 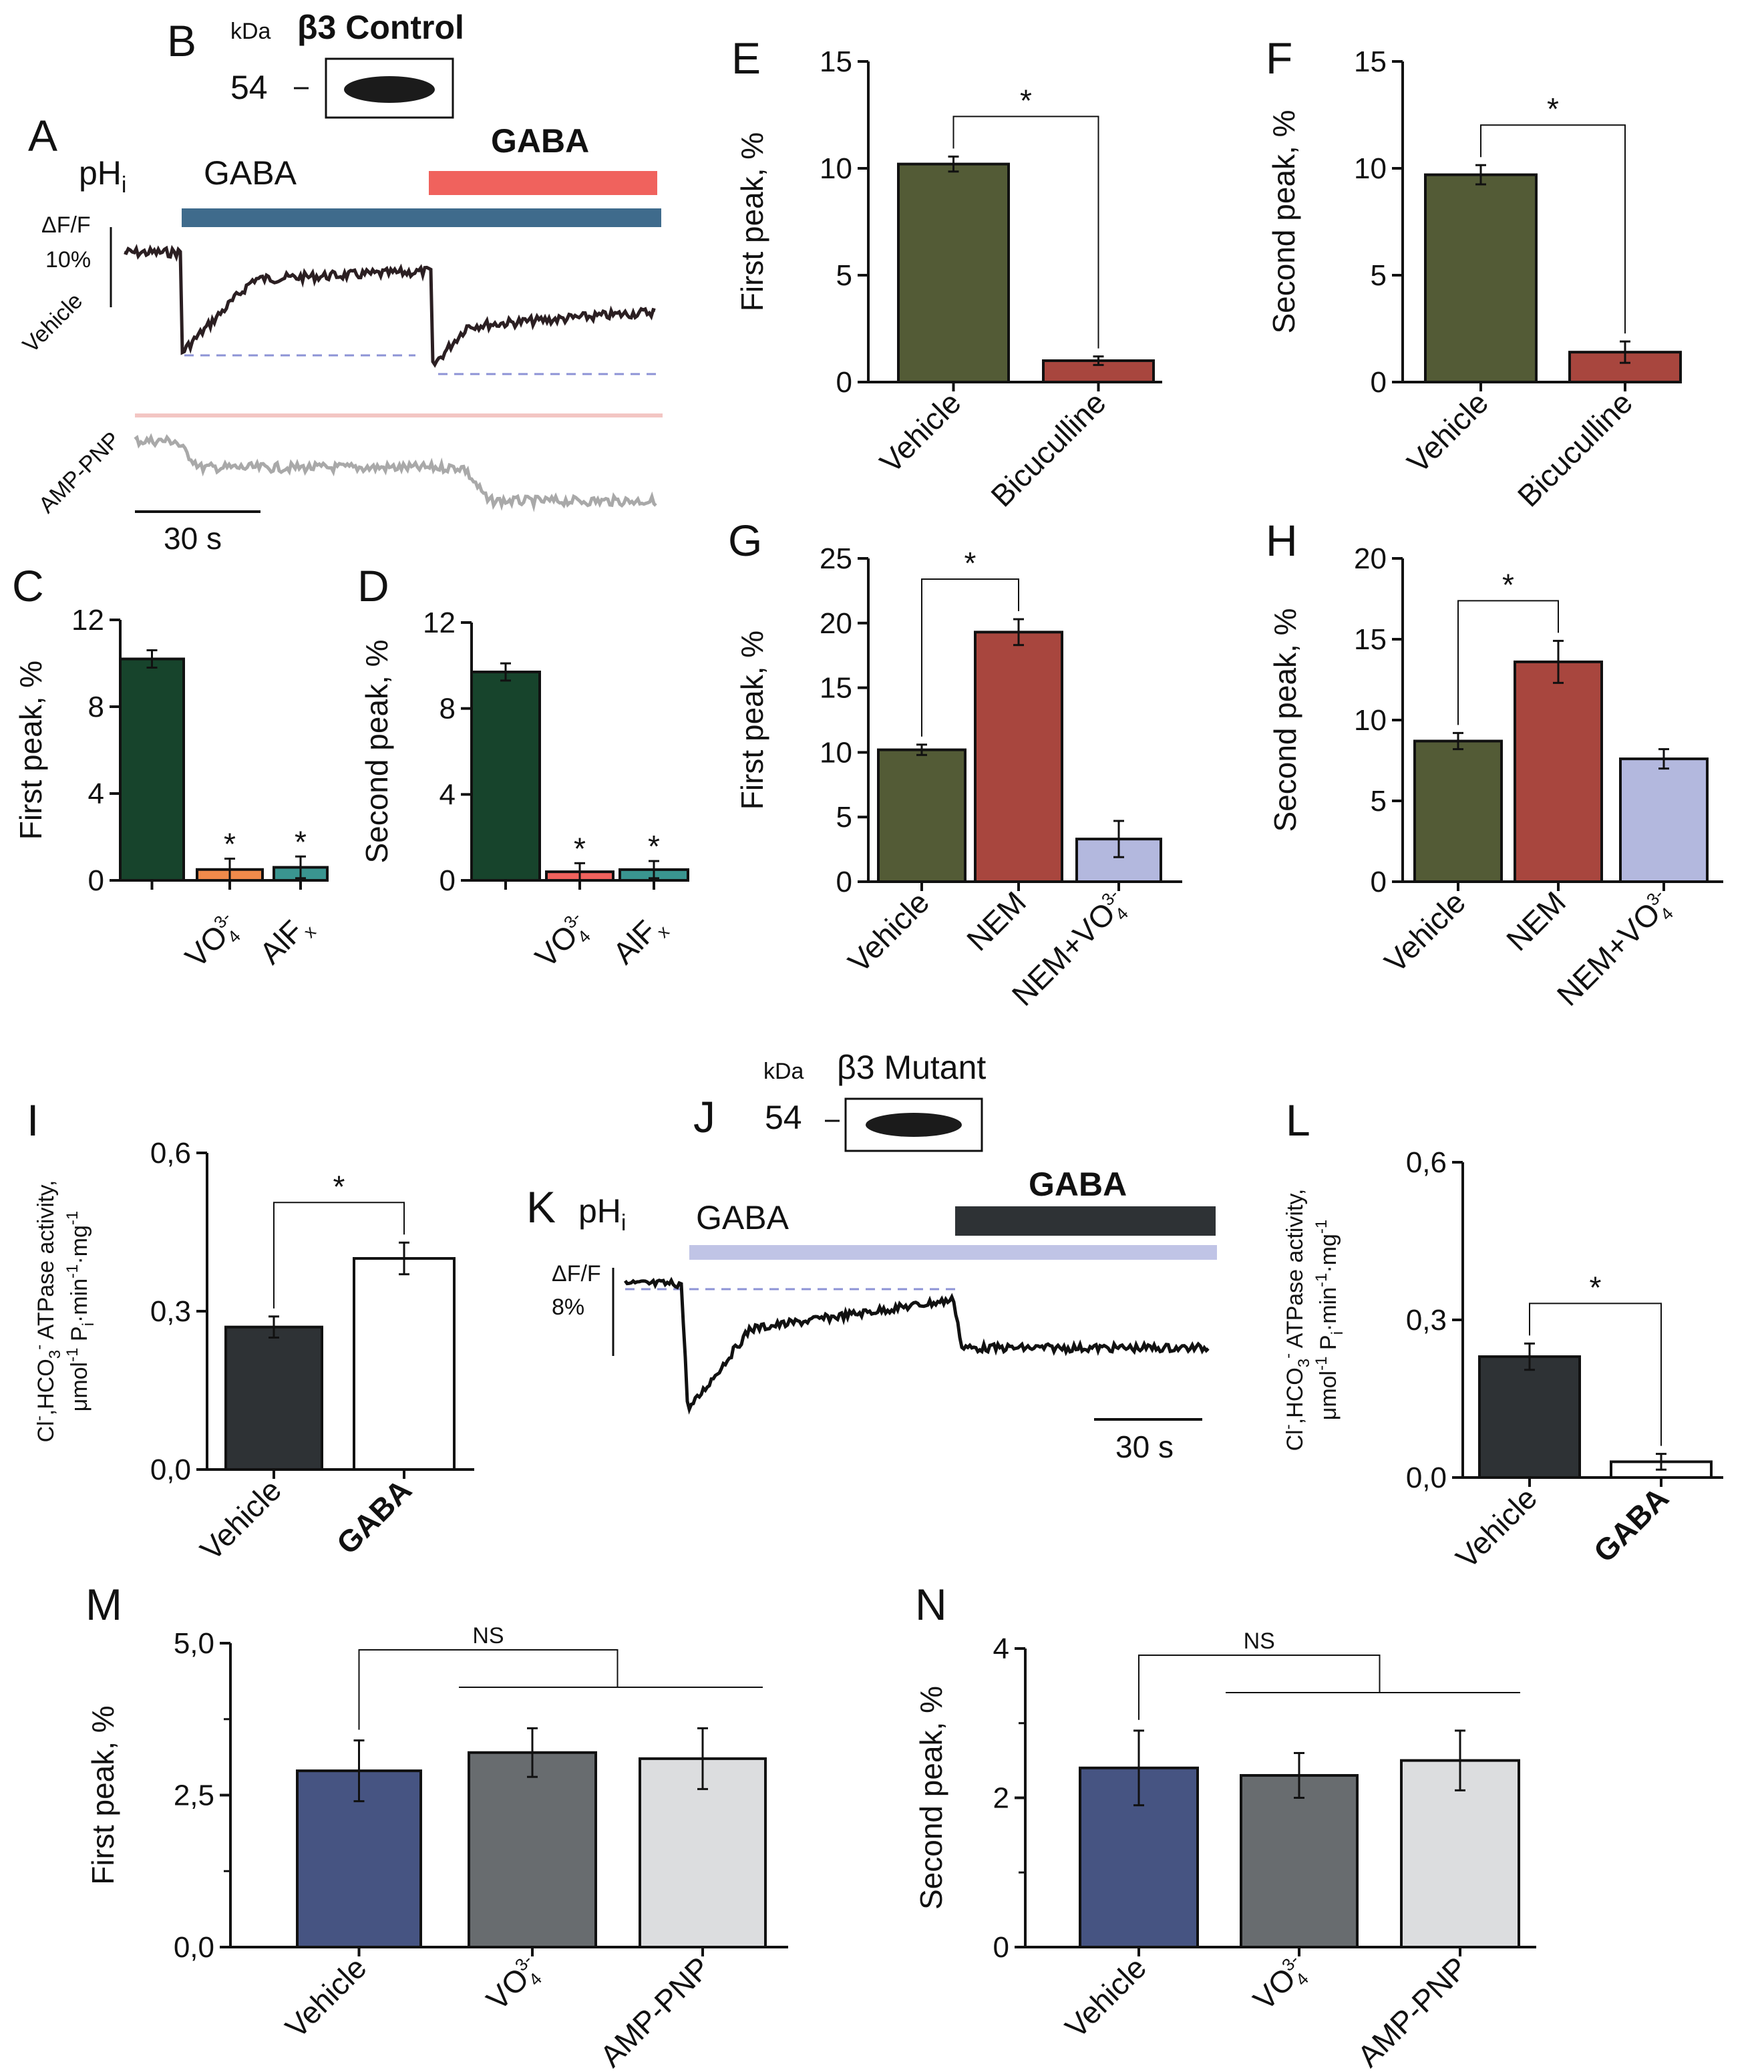 I want to click on chart-f-y-tick-label: 5, so click(x=1379, y=275).